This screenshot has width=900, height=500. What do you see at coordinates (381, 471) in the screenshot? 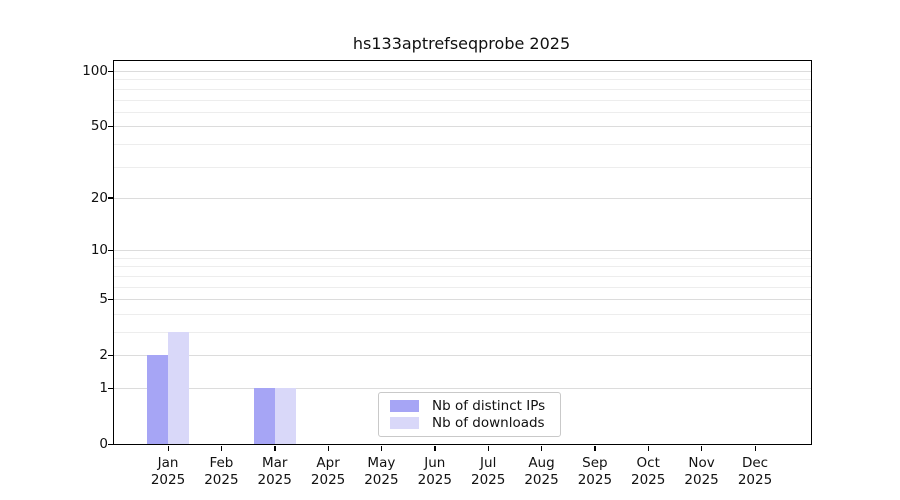
I see `x-tick-label-may: May 2025` at bounding box center [381, 471].